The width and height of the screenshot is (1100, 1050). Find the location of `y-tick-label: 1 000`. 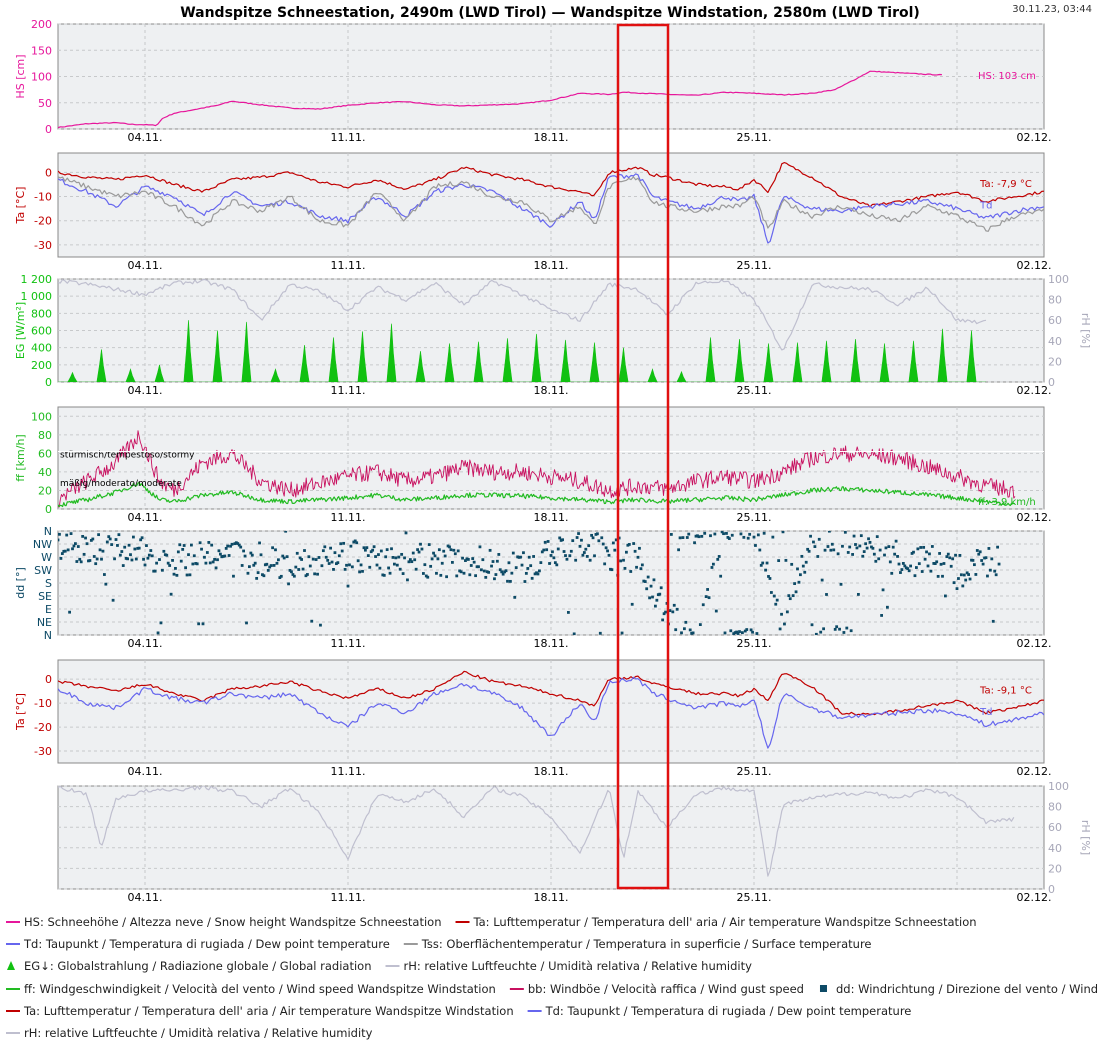

y-tick-label: 1 000 is located at coordinates (37, 296).